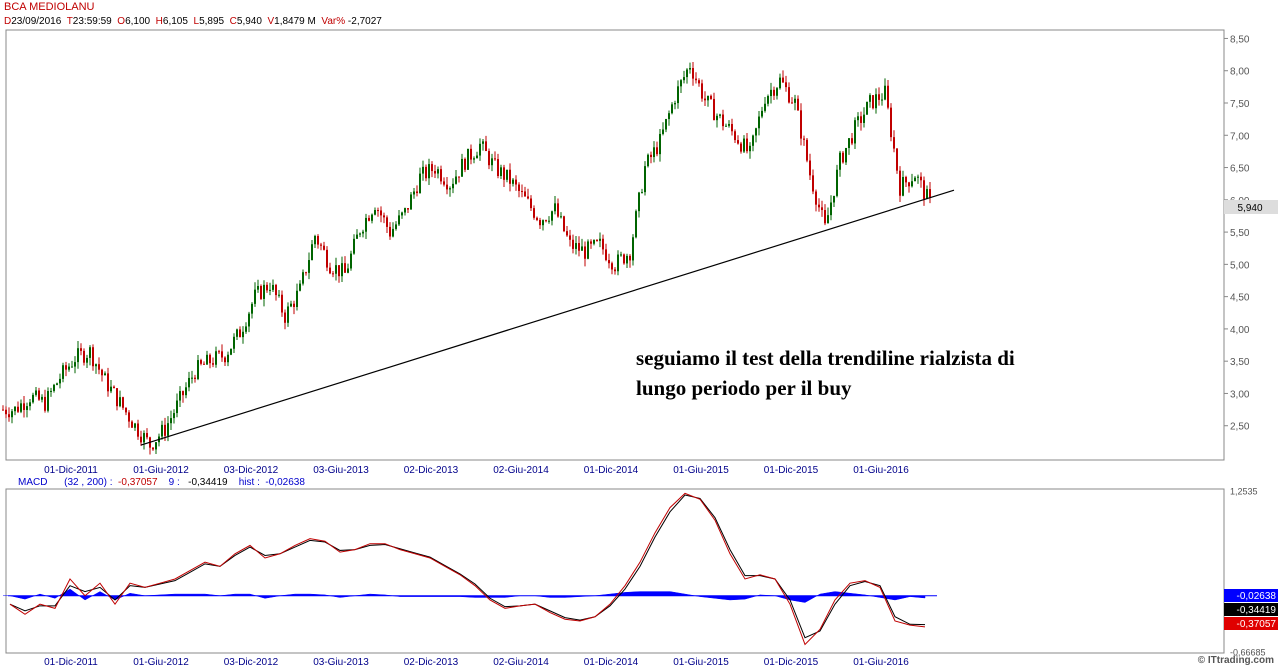  Describe the element at coordinates (159, 21) in the screenshot. I see `high-label: H` at that location.